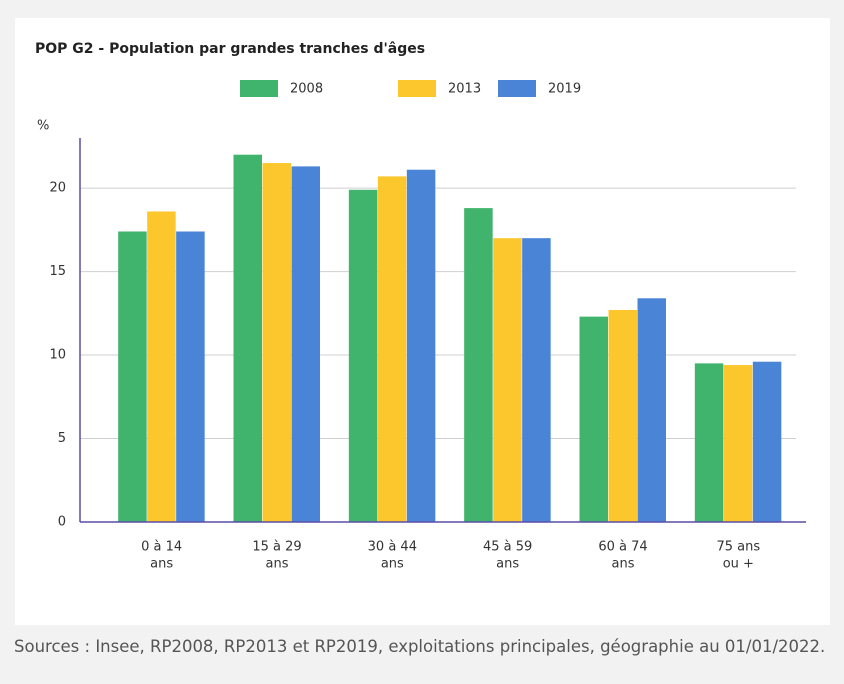 Image resolution: width=844 pixels, height=684 pixels. Describe the element at coordinates (43, 126) in the screenshot. I see `y-axis-label: %` at that location.